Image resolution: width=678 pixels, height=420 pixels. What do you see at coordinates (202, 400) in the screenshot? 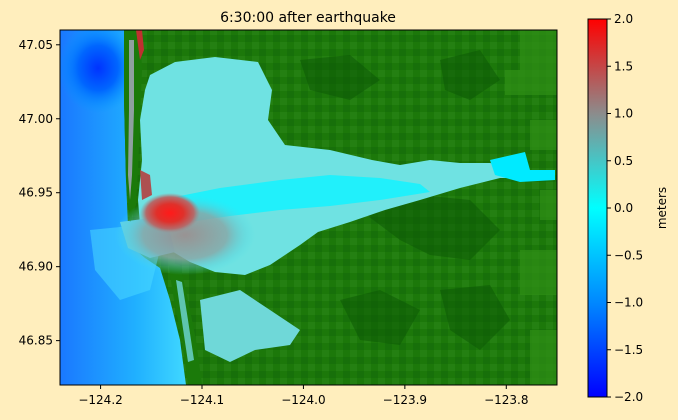
I see `x-tick-label: −124.1` at bounding box center [202, 400].